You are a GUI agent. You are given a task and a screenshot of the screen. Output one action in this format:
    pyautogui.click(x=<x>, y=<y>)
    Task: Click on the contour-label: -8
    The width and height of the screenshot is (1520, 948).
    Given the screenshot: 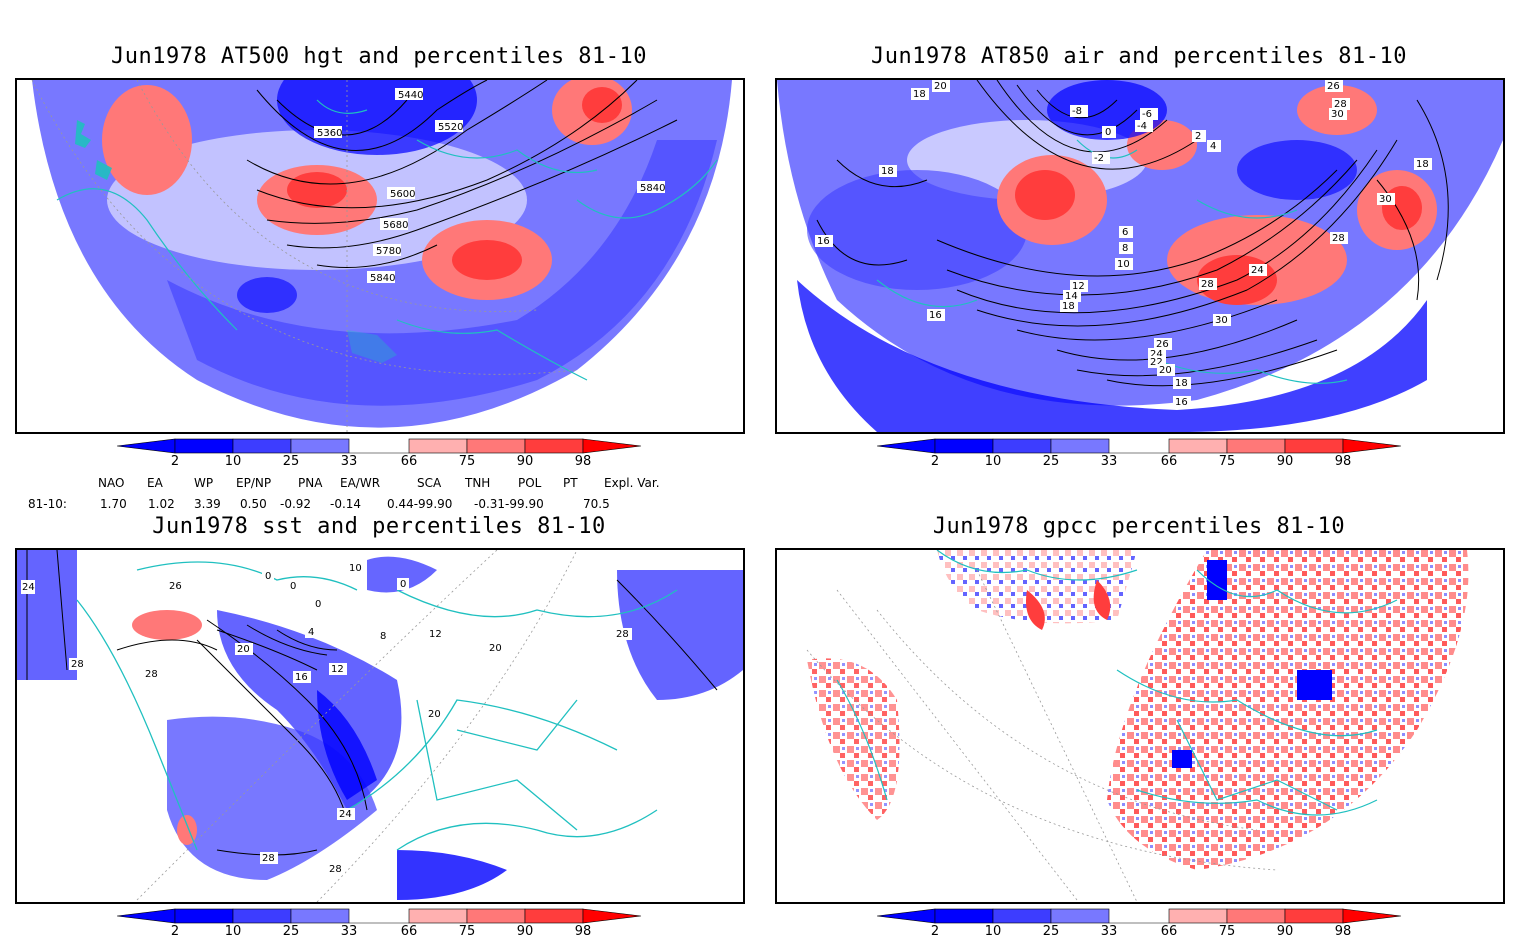 What is the action you would take?
    pyautogui.click(x=1077, y=111)
    